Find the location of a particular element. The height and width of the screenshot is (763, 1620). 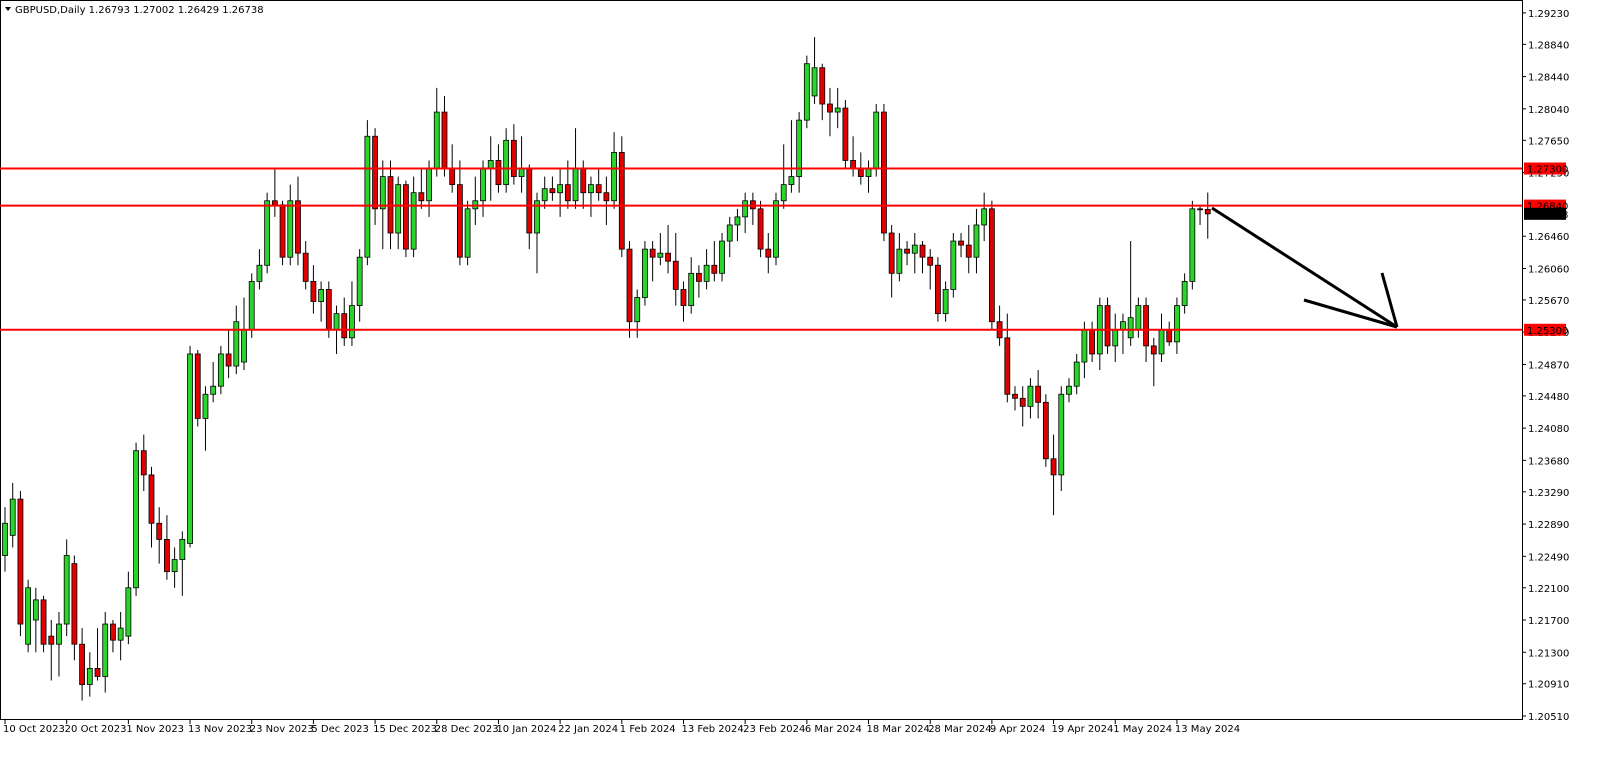

level-label-box is located at coordinates (1545, 329).